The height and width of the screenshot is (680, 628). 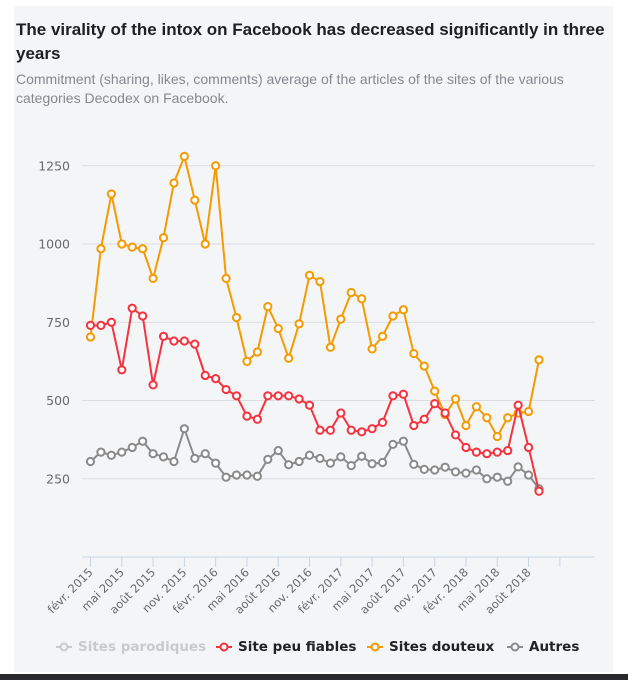 I want to click on y-tick-label: 500, so click(x=58, y=400).